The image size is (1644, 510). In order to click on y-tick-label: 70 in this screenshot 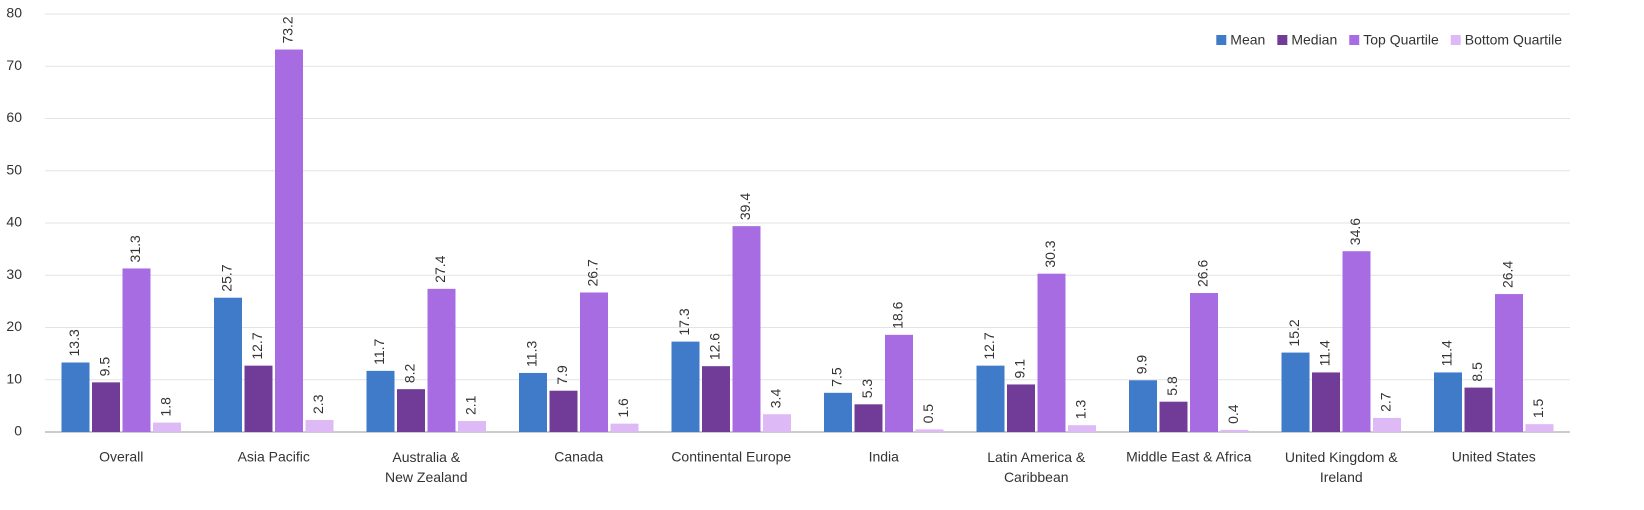, I will do `click(14, 65)`.